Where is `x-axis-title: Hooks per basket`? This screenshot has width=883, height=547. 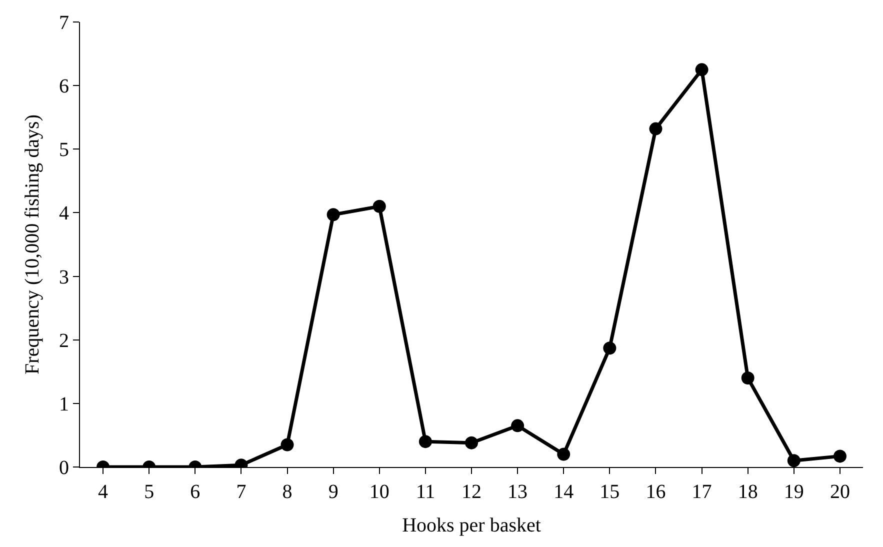 x-axis-title: Hooks per basket is located at coordinates (472, 525).